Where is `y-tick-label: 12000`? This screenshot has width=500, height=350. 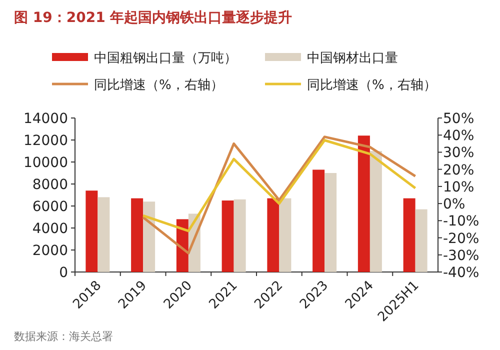 y-tick-label: 12000 is located at coordinates (45, 141).